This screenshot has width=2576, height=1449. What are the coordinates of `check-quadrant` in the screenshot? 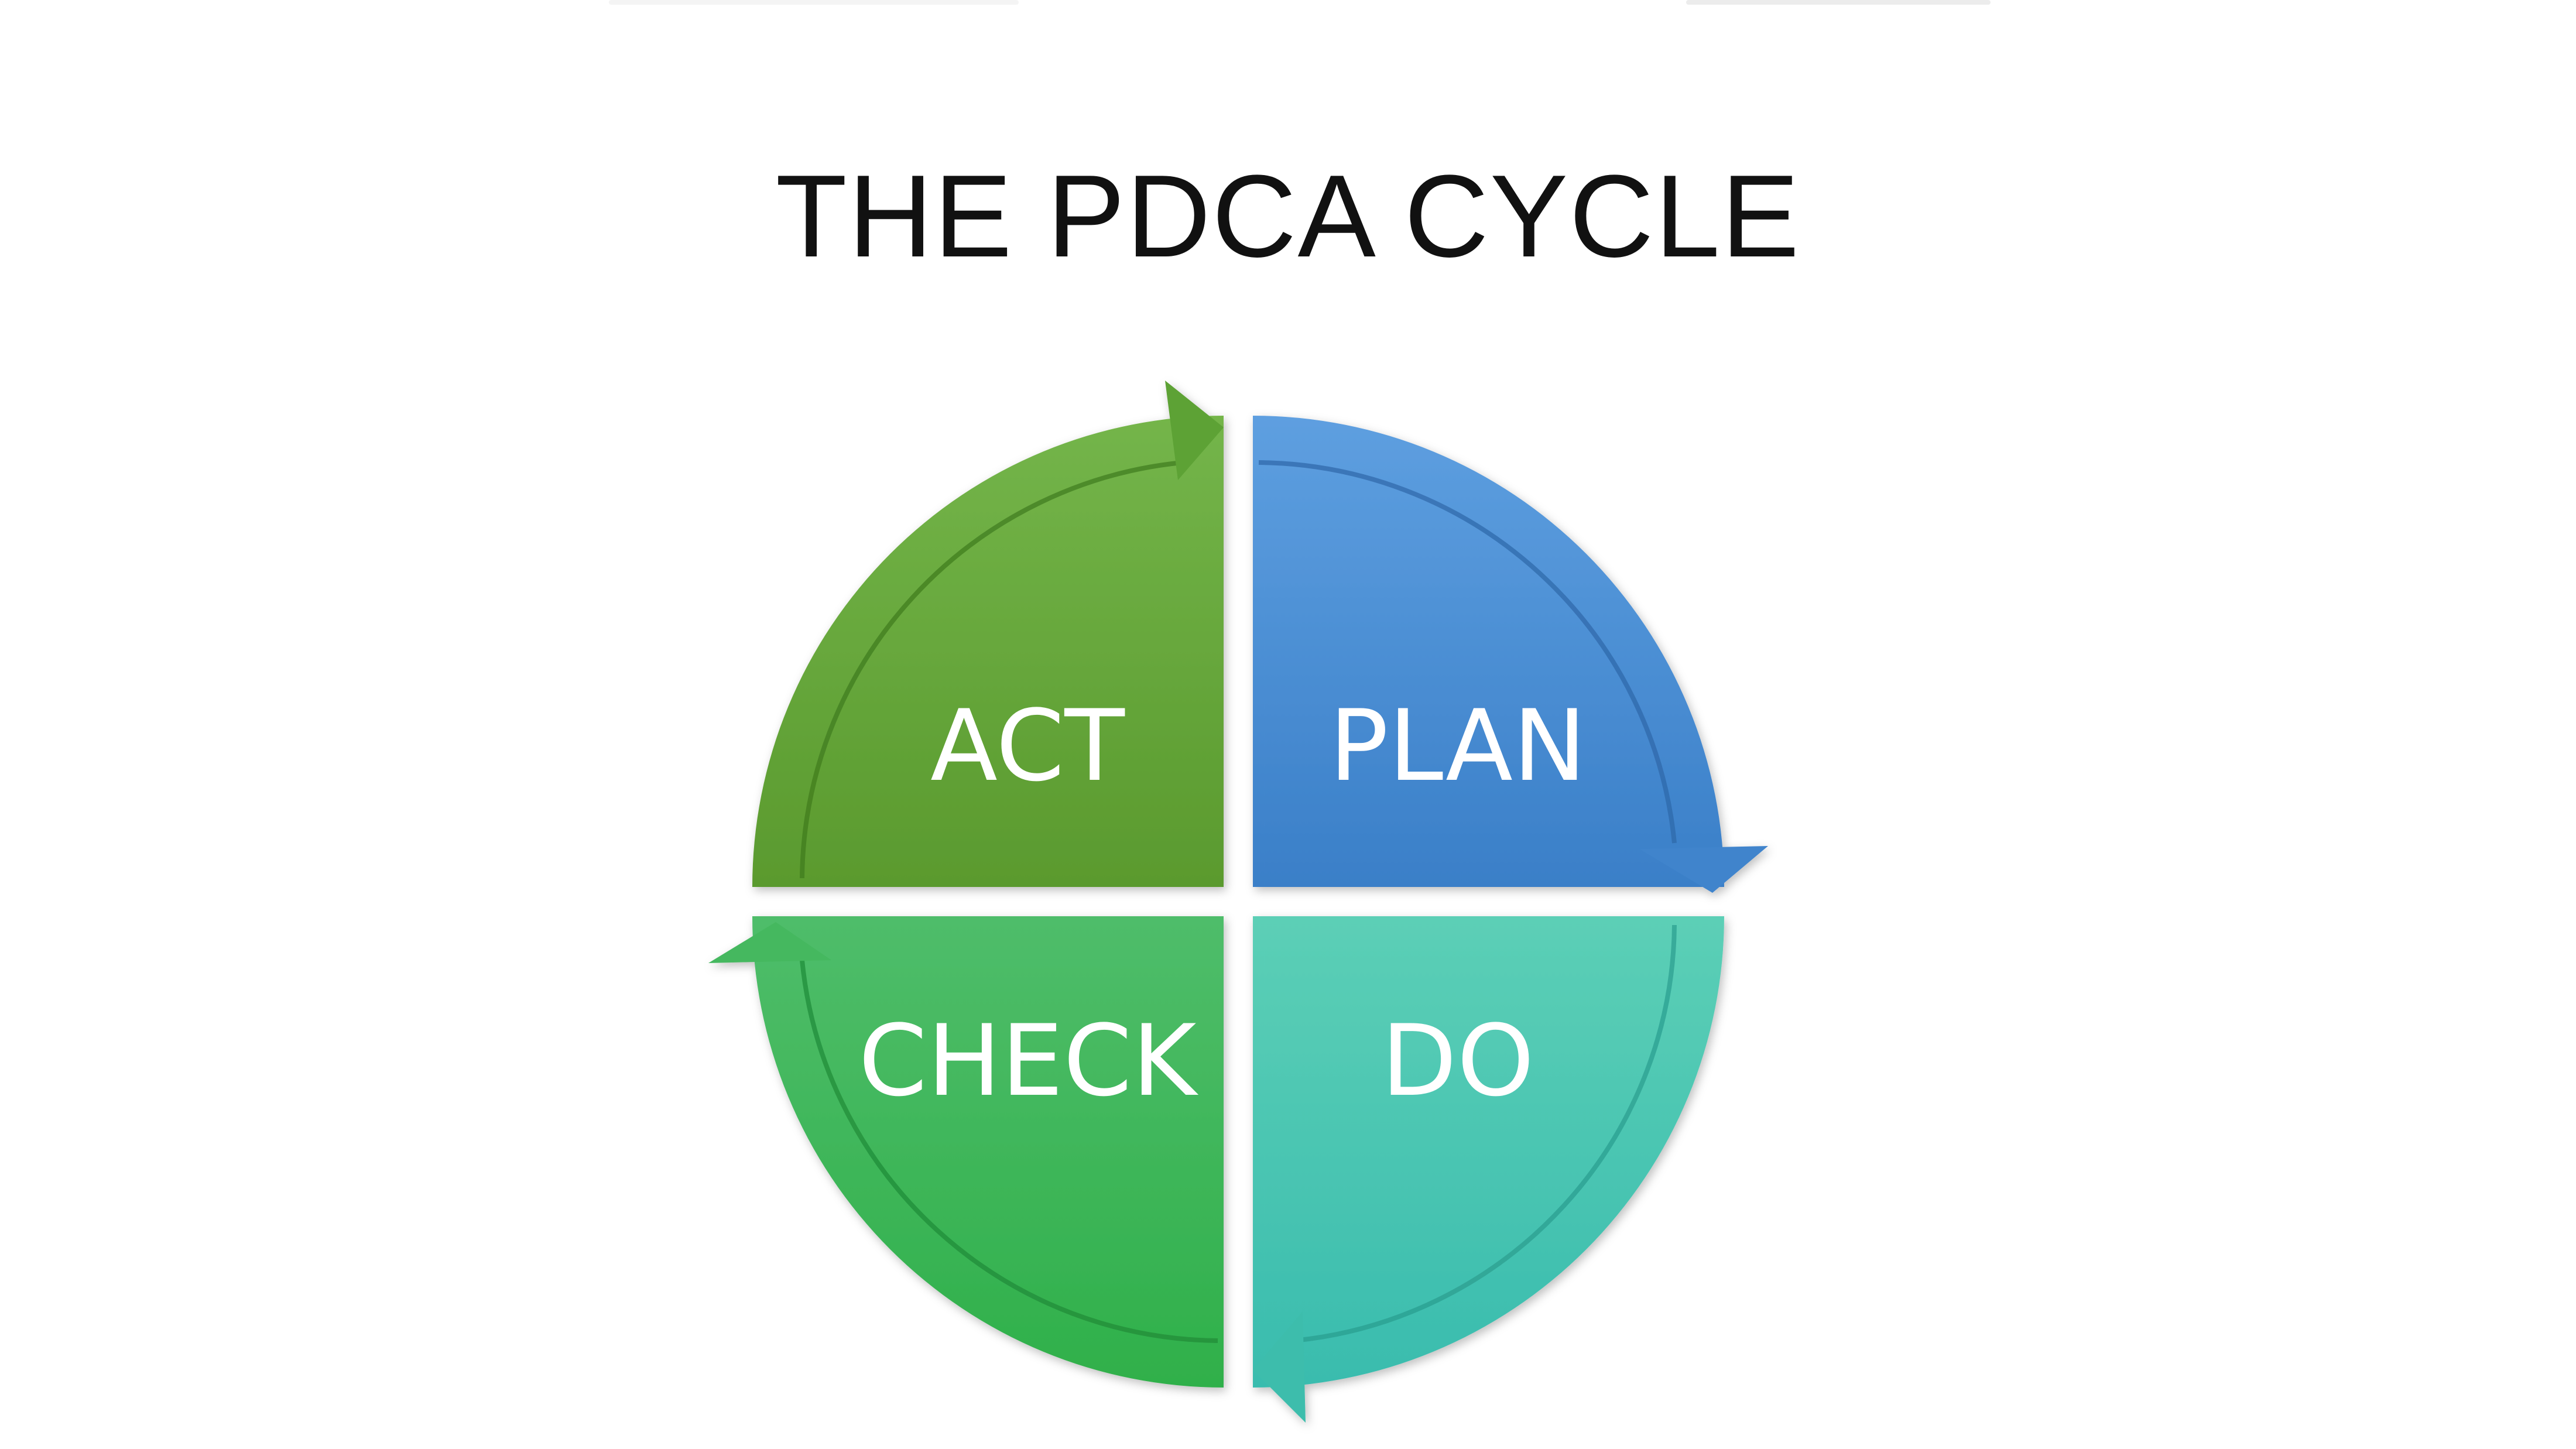 It's located at (966, 1152).